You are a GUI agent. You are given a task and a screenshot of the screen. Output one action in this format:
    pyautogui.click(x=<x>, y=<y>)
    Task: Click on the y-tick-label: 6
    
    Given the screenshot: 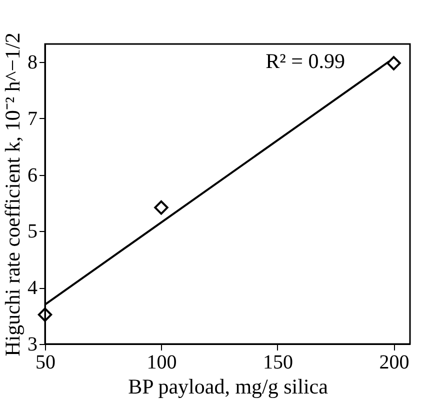 What is the action you would take?
    pyautogui.click(x=33, y=175)
    